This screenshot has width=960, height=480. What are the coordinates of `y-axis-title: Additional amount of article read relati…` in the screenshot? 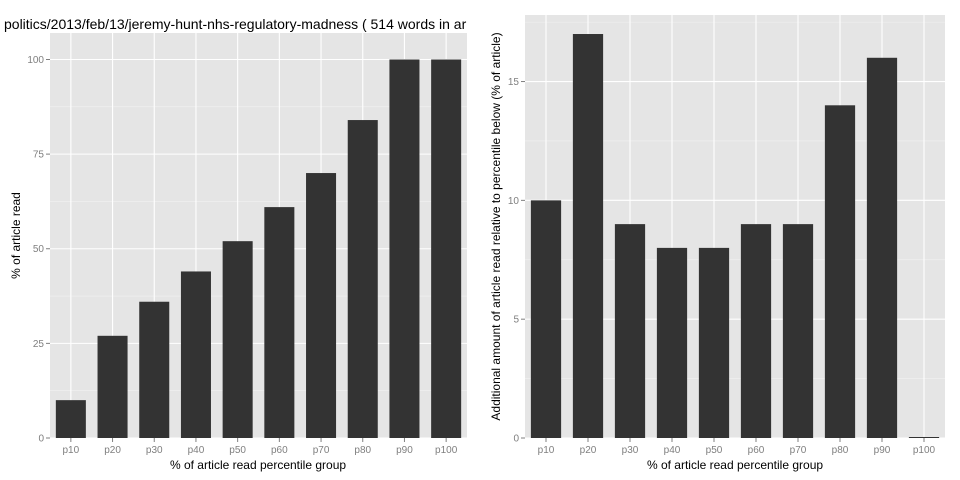 It's located at (496, 226).